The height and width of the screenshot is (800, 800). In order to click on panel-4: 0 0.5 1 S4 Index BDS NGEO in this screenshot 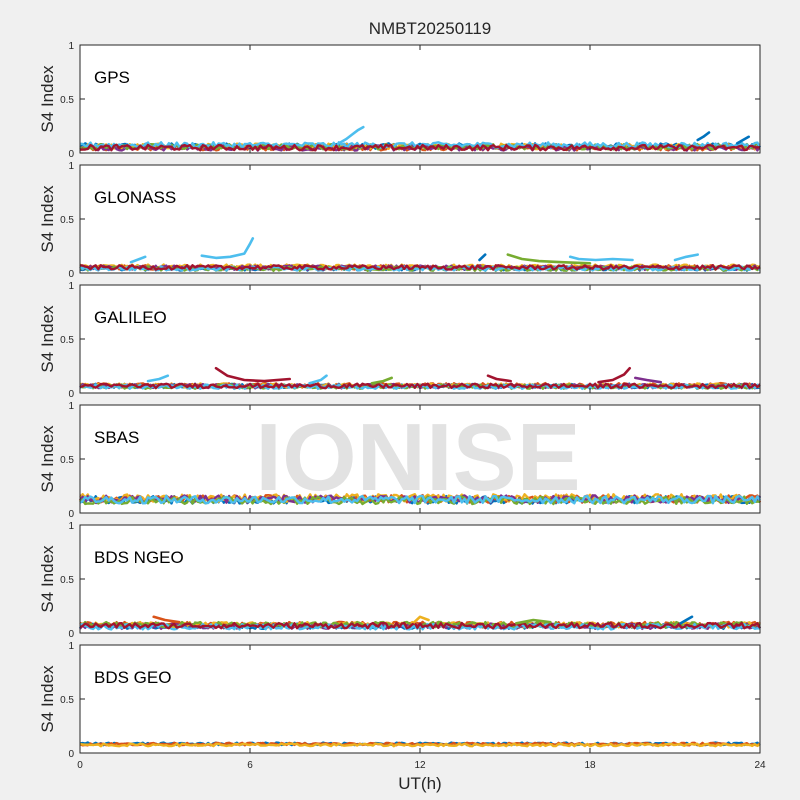, I will do `click(400, 580)`.